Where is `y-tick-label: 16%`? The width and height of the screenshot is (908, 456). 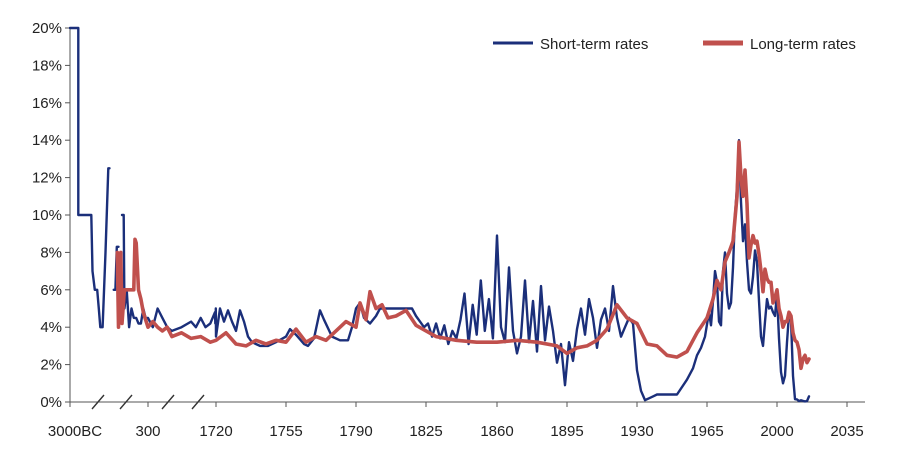 y-tick-label: 16% is located at coordinates (47, 103).